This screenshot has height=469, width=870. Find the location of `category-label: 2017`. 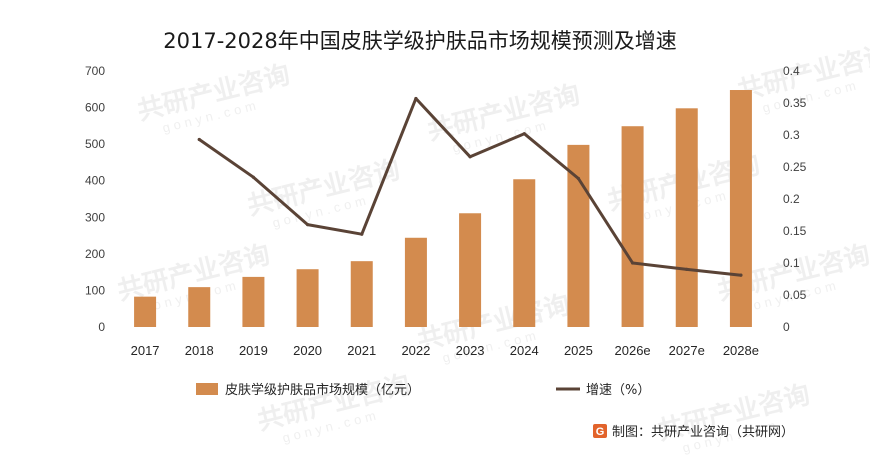

category-label: 2017 is located at coordinates (145, 350).